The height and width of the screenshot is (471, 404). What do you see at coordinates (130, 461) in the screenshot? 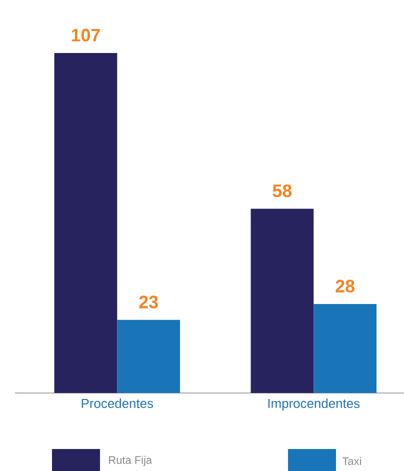
I see `legend-label: Ruta Fija` at bounding box center [130, 461].